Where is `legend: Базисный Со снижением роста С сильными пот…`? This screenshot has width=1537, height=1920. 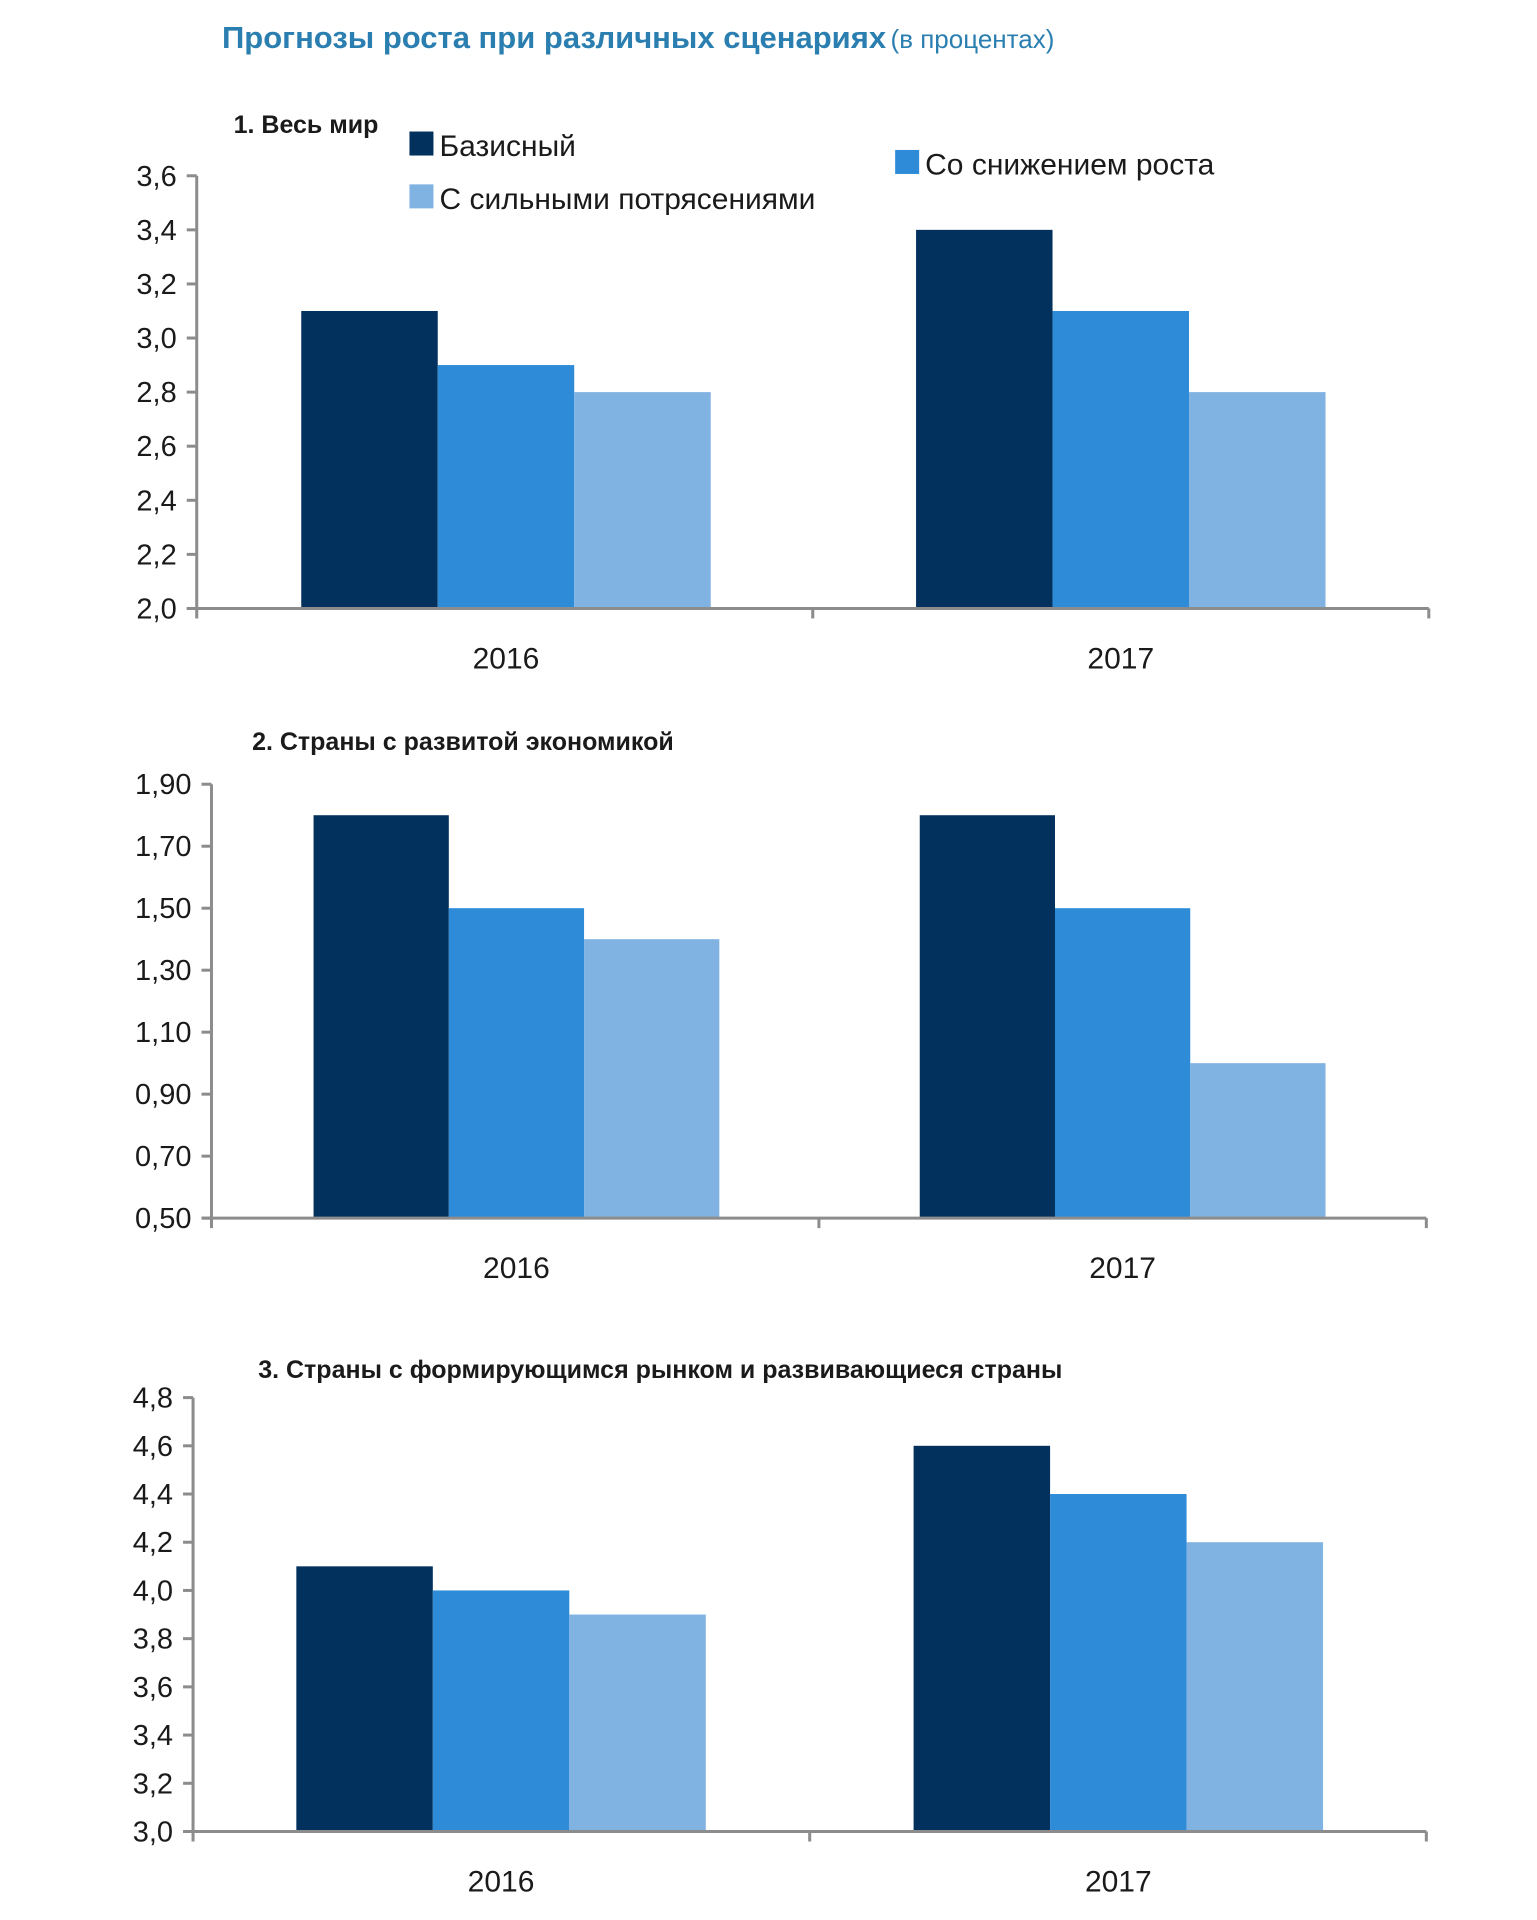
legend: Базисный Со снижением роста С сильными пот… is located at coordinates (812, 173).